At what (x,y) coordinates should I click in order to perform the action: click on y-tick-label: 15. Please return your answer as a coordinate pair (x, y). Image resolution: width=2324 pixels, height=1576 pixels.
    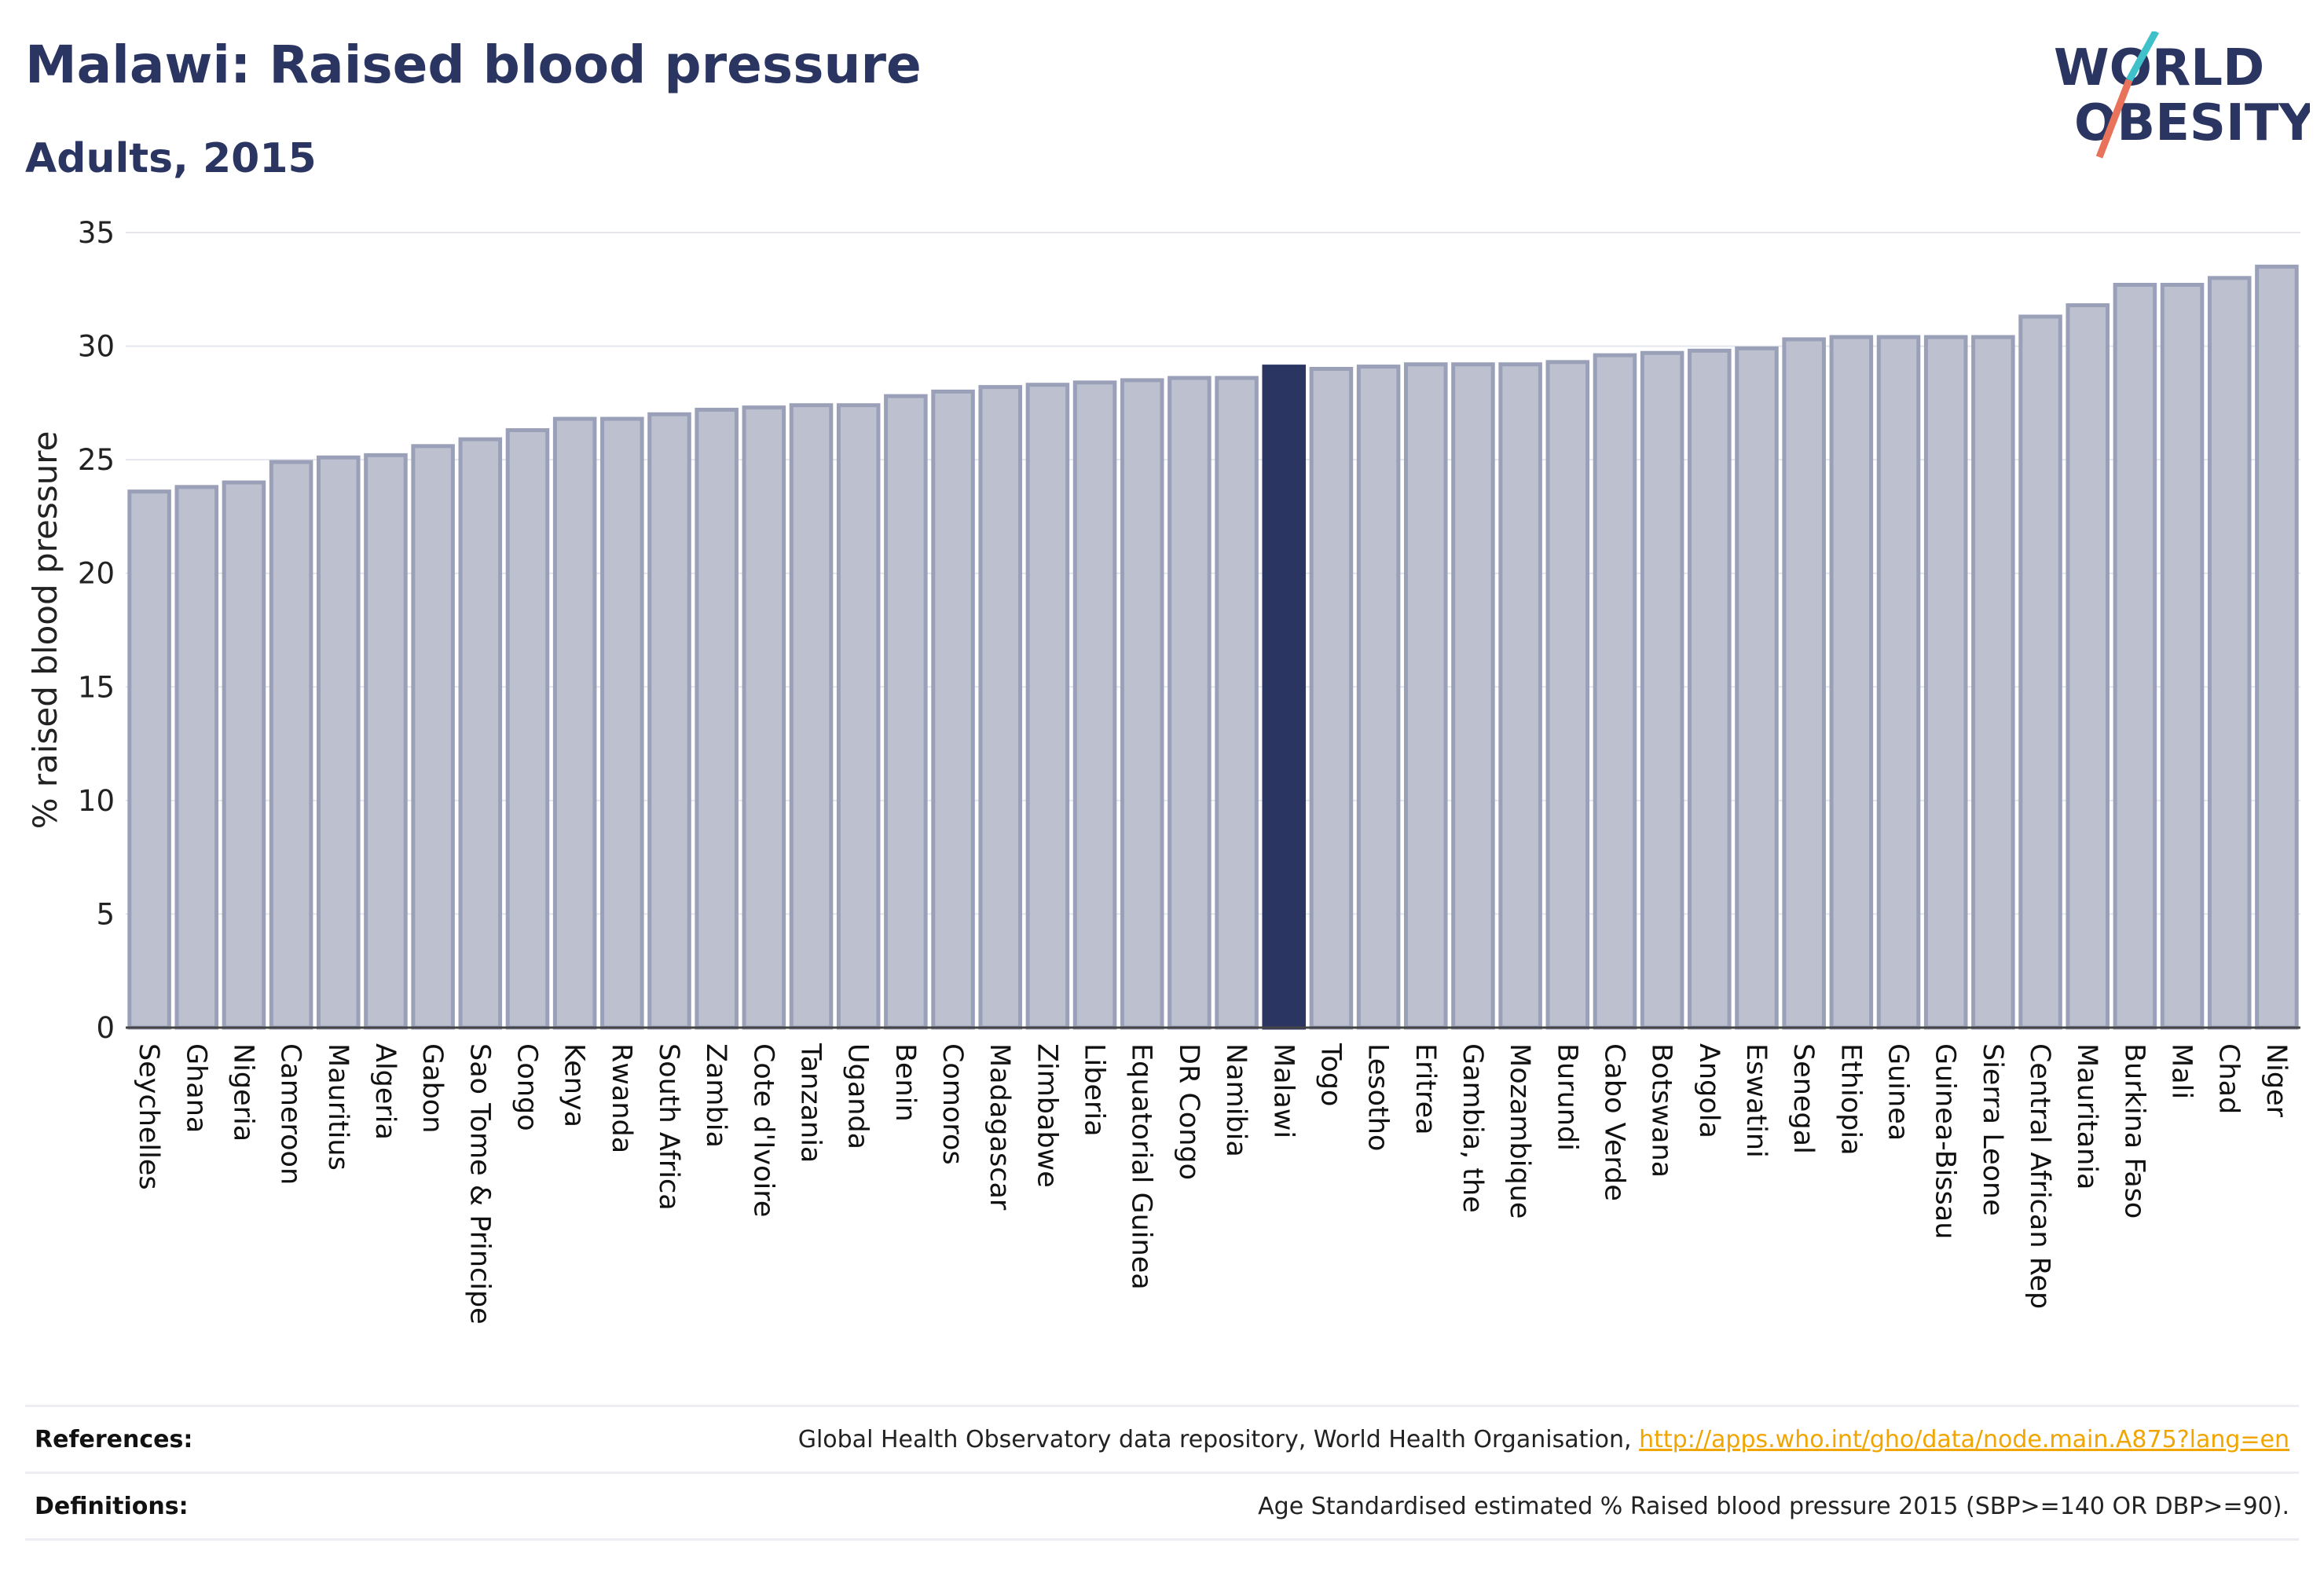
    Looking at the image, I should click on (96, 687).